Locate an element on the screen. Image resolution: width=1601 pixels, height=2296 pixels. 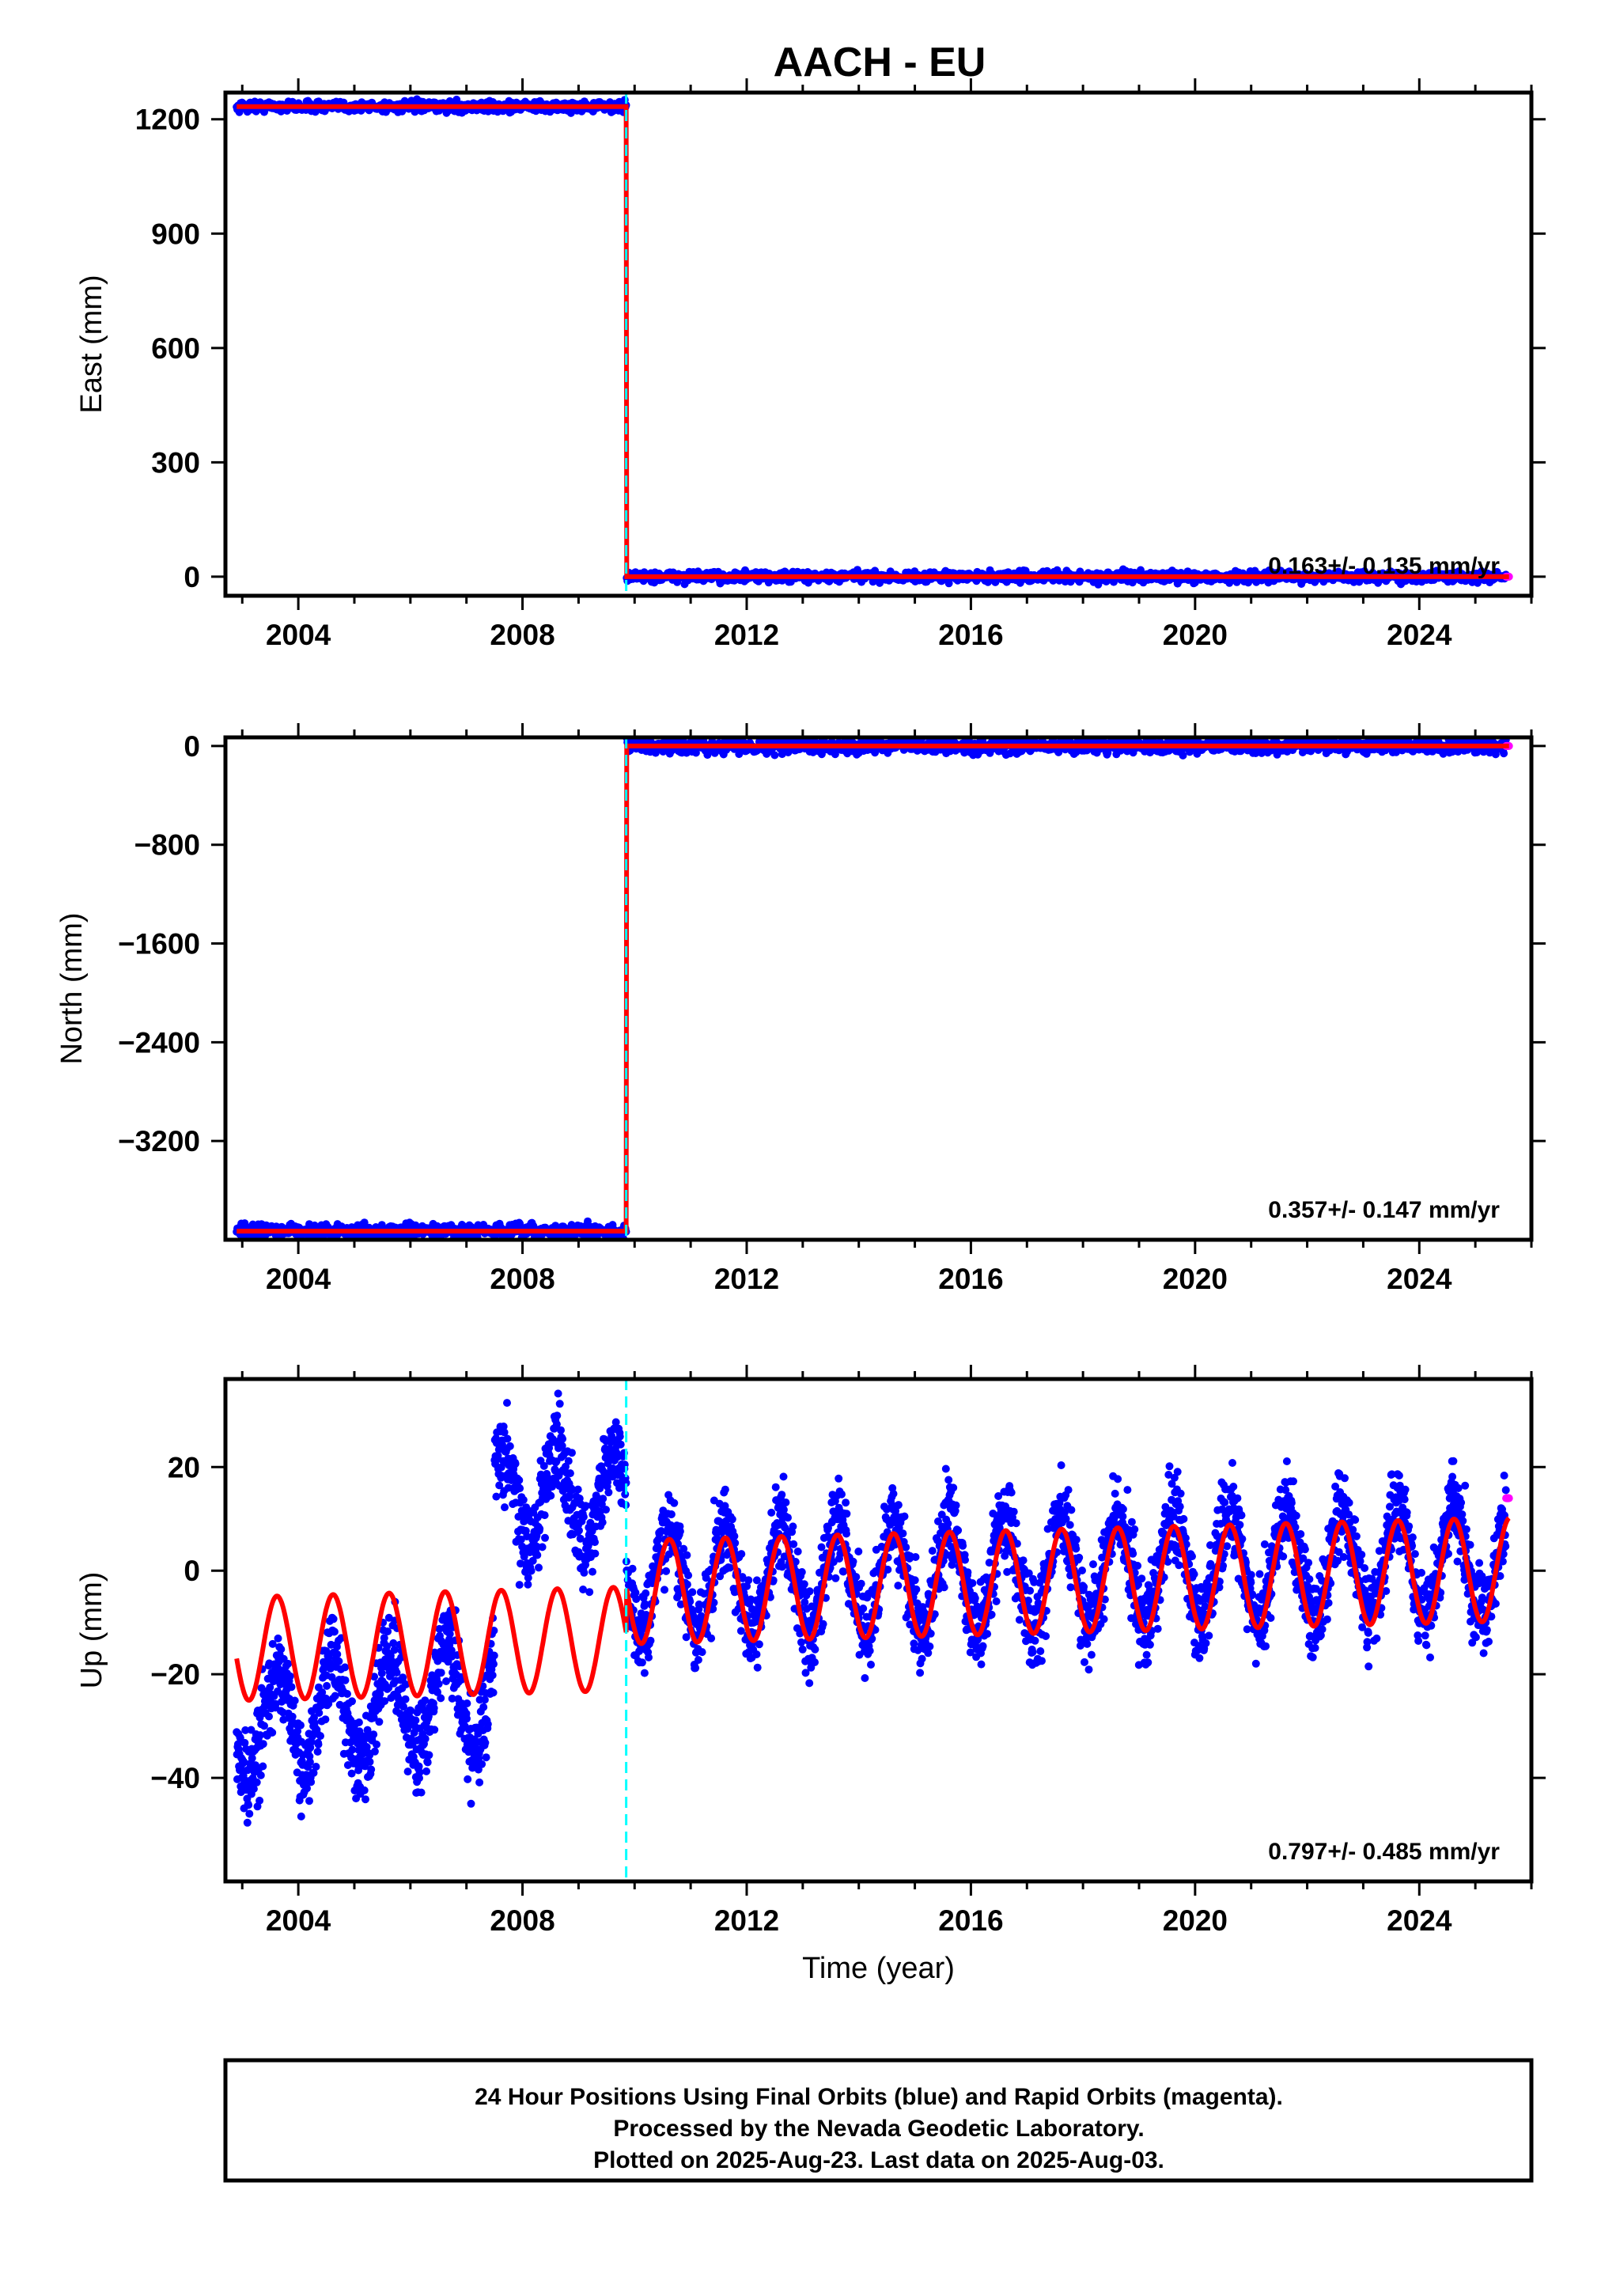
y-tick-label: −800 is located at coordinates (167, 845).